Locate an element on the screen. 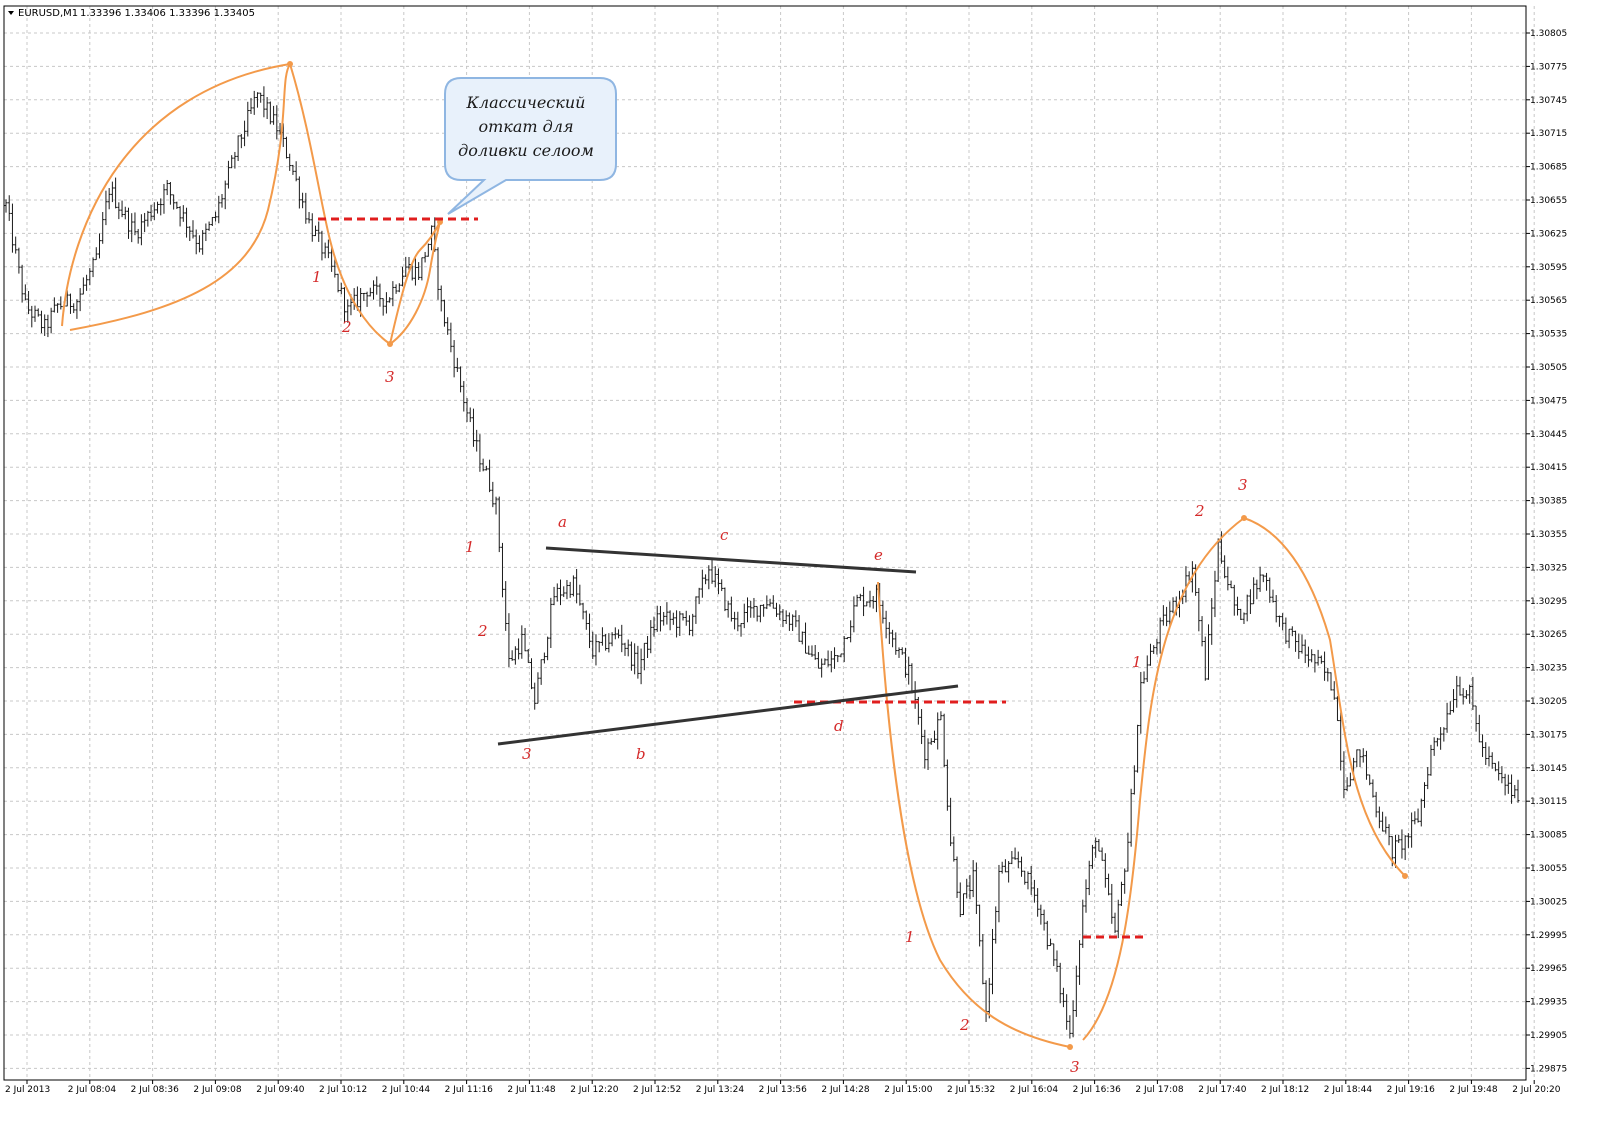 The width and height of the screenshot is (1600, 1122). x-tick-label: 2 Jul 16:04 is located at coordinates (1034, 1090).